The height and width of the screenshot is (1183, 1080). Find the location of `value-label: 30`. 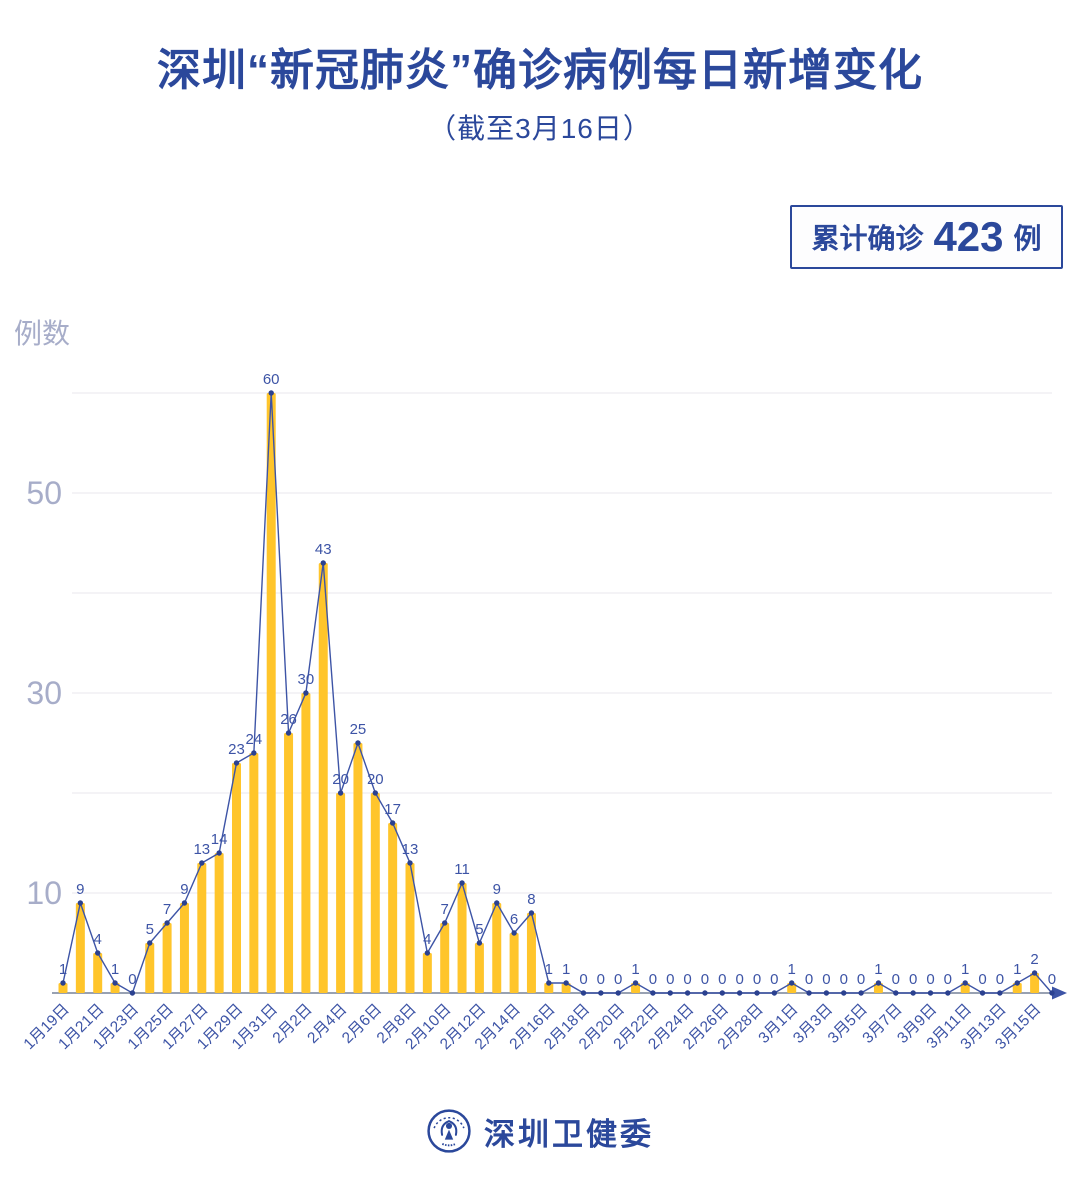

value-label: 30 is located at coordinates (306, 679).